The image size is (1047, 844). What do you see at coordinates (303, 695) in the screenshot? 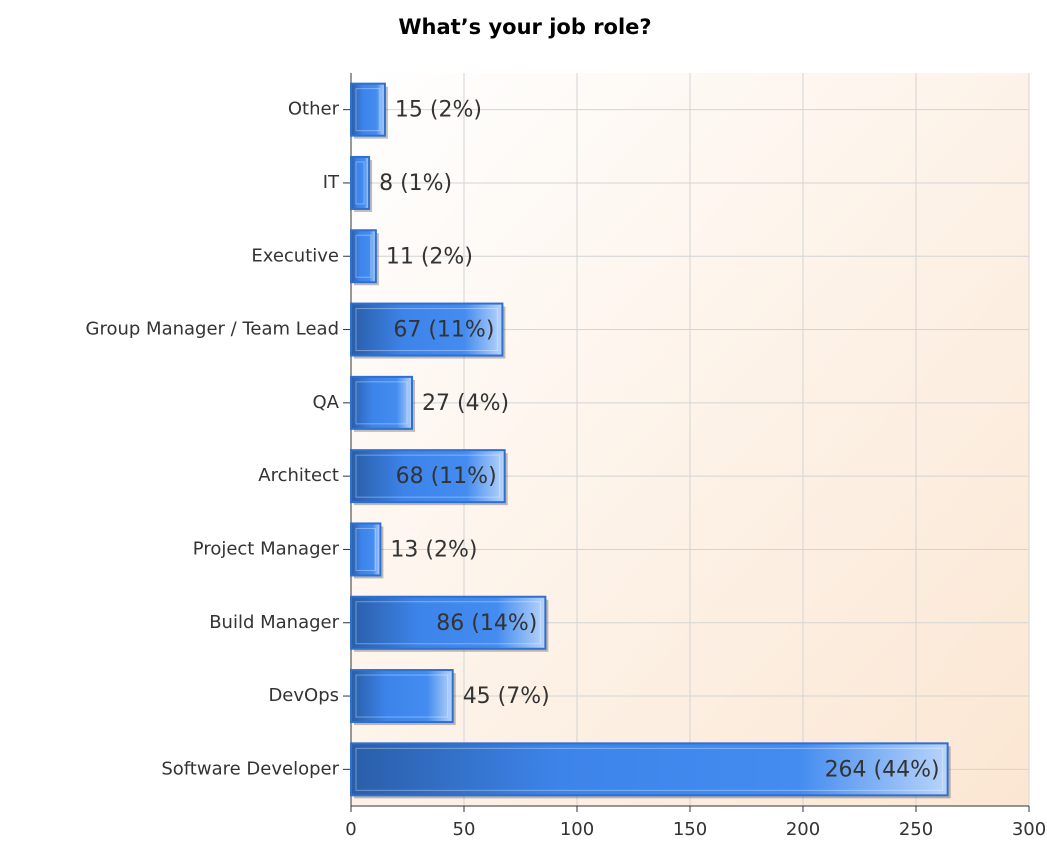
I see `y-tick-label: DevOps` at bounding box center [303, 695].